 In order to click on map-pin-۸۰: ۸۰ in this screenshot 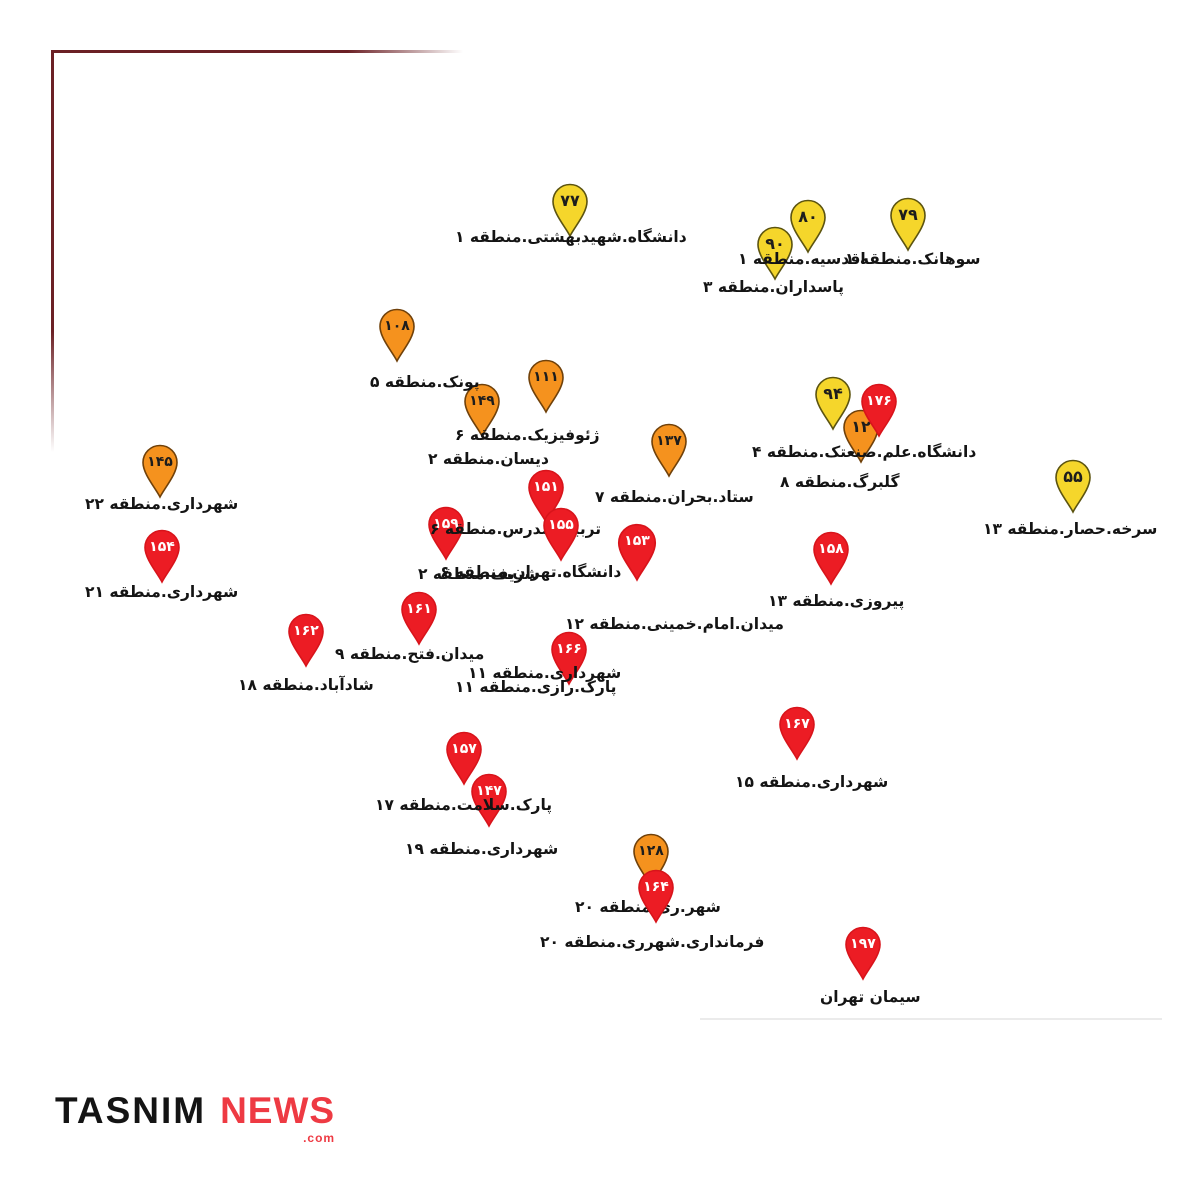, I will do `click(808, 226)`.